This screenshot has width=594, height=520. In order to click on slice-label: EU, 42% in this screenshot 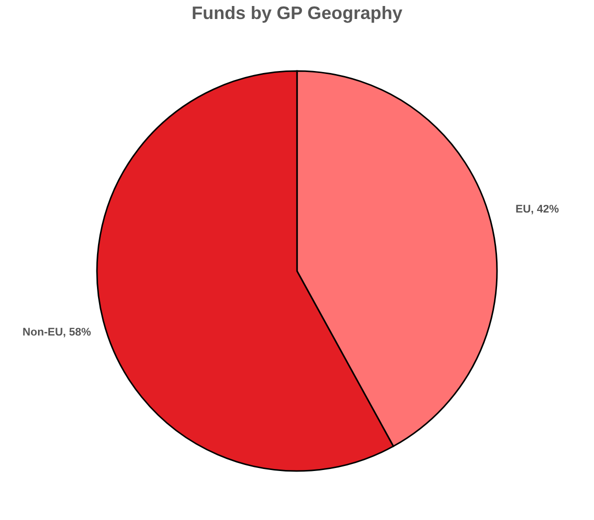, I will do `click(538, 209)`.